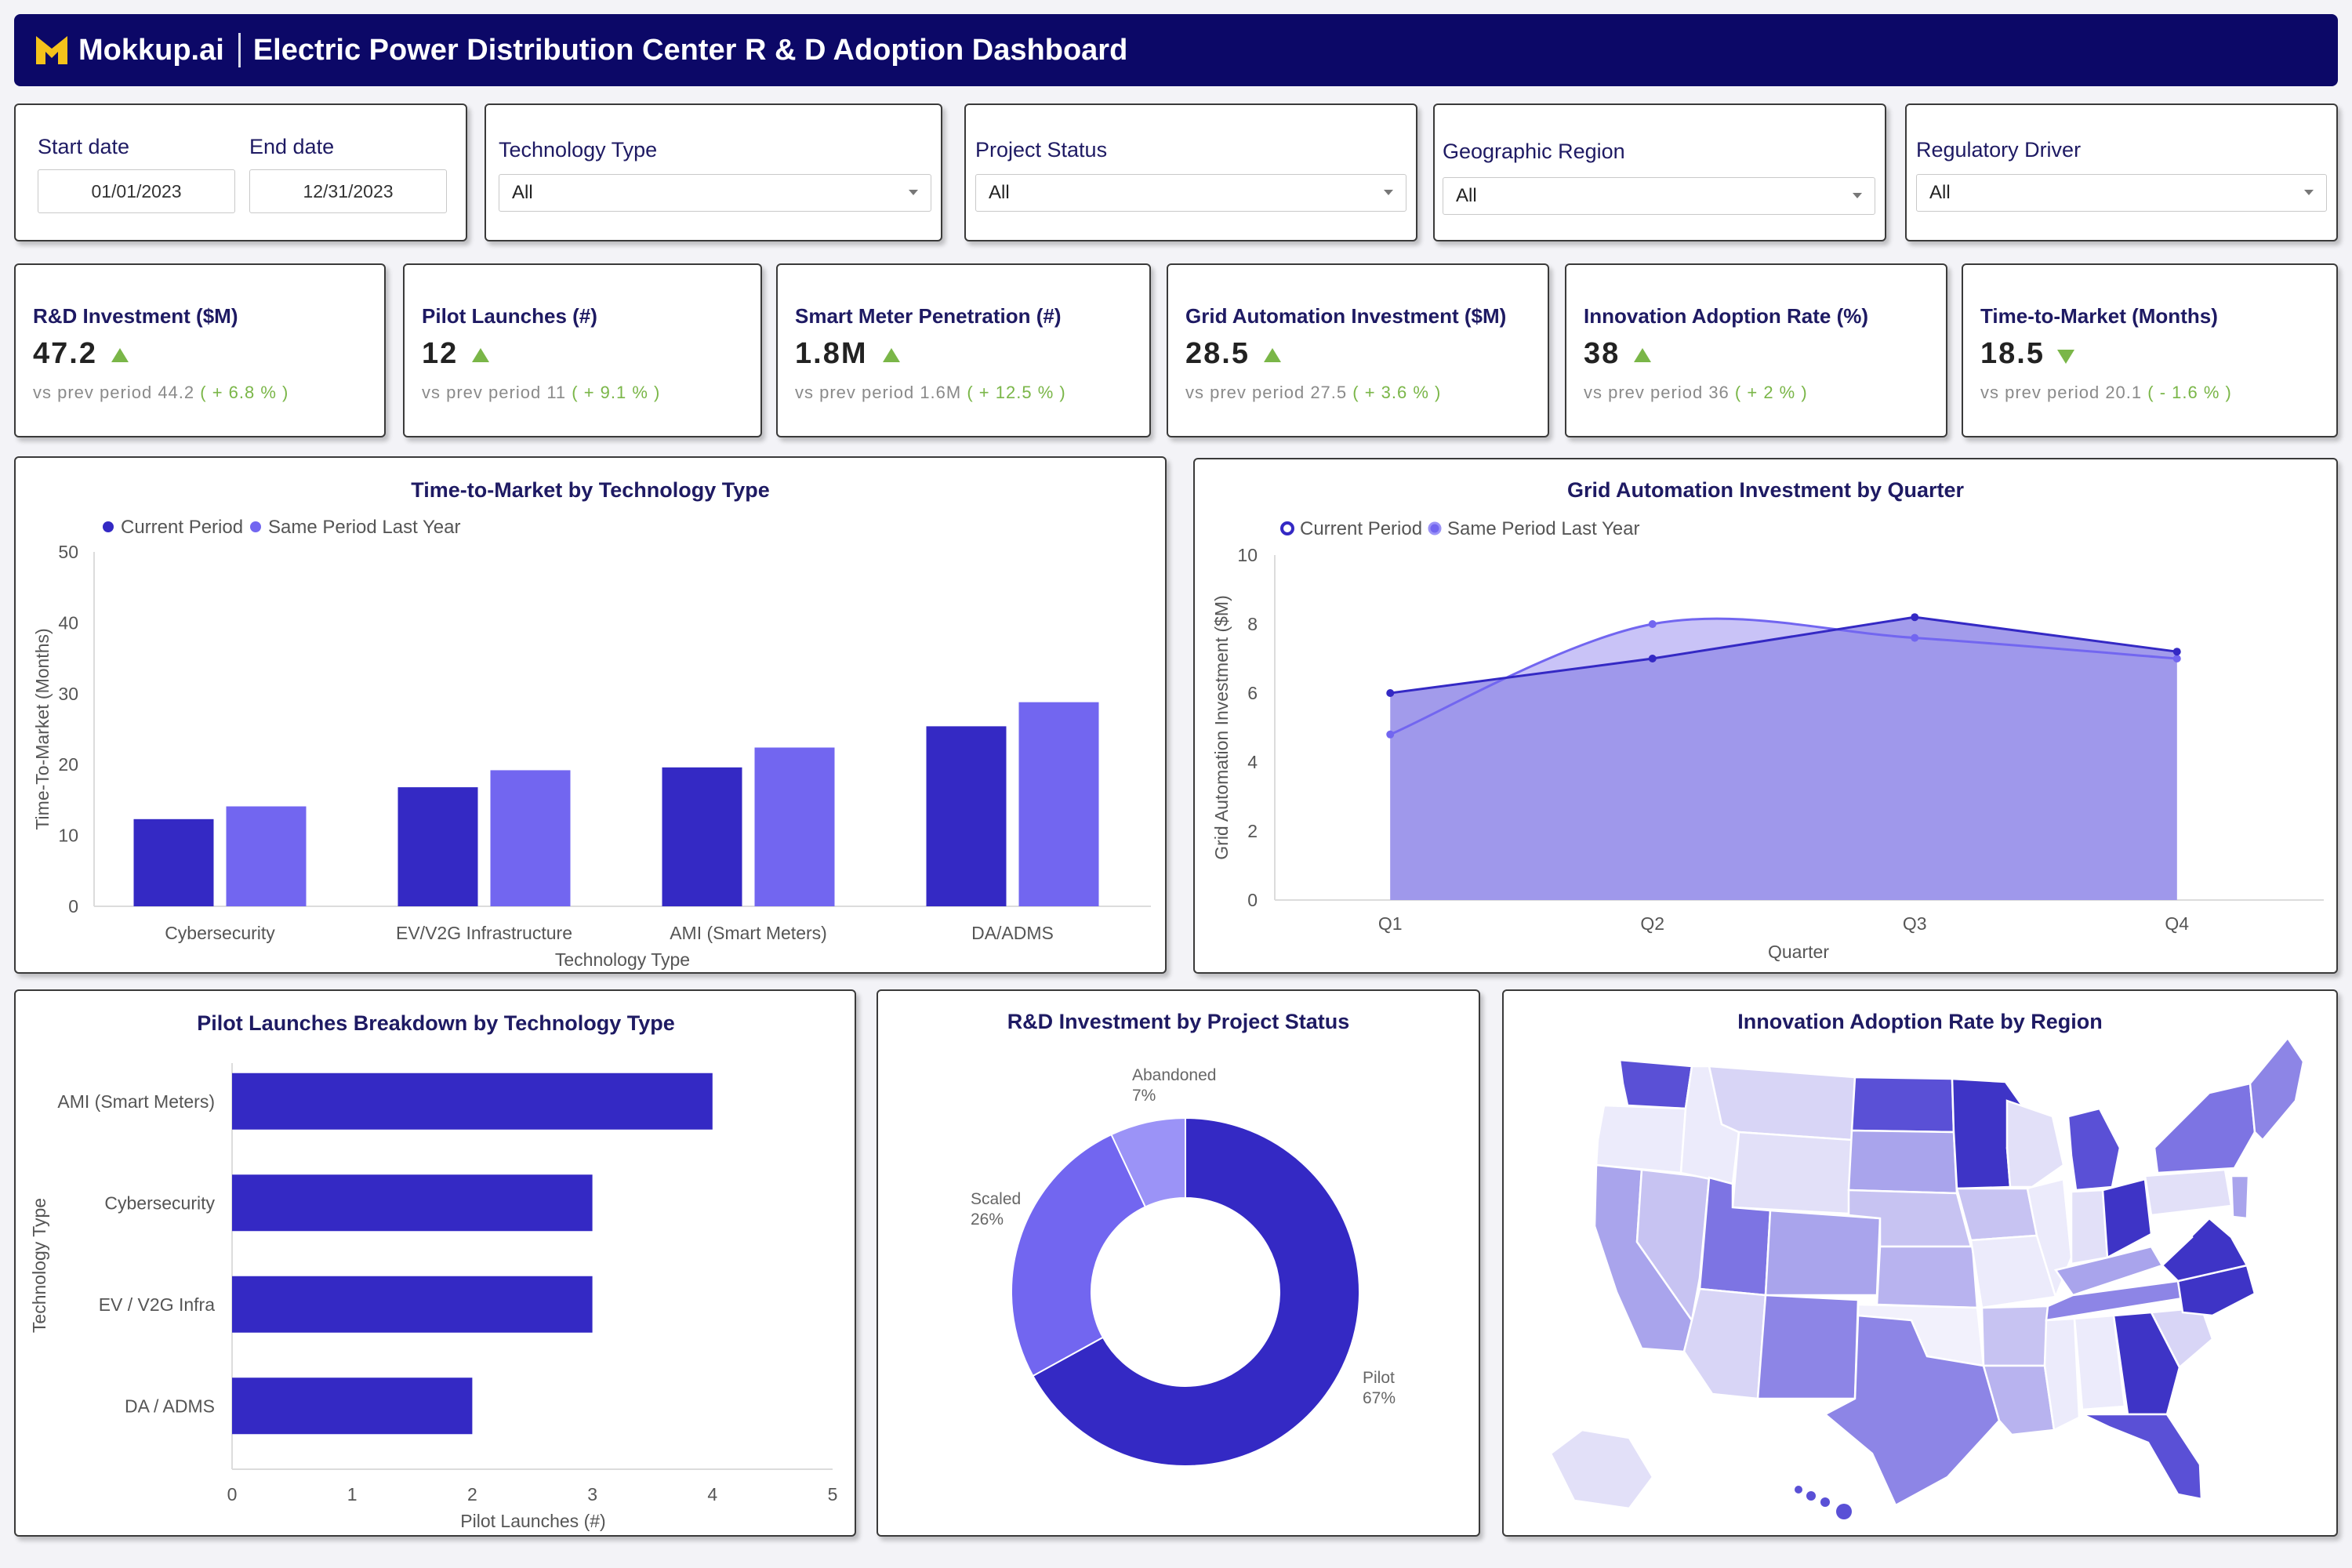 This screenshot has height=1568, width=2352. I want to click on state-new-england, so click(2277, 1089).